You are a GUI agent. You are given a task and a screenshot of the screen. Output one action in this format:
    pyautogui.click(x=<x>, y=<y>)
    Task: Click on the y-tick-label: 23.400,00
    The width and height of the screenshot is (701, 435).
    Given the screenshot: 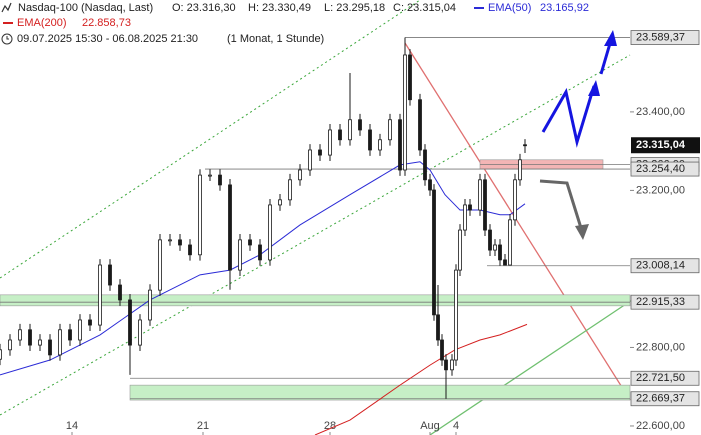 What is the action you would take?
    pyautogui.click(x=660, y=112)
    